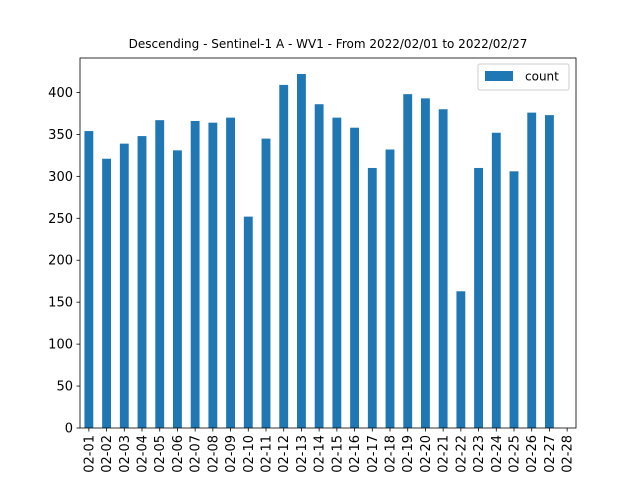  I want to click on x-tick-label: 02-02, so click(107, 454).